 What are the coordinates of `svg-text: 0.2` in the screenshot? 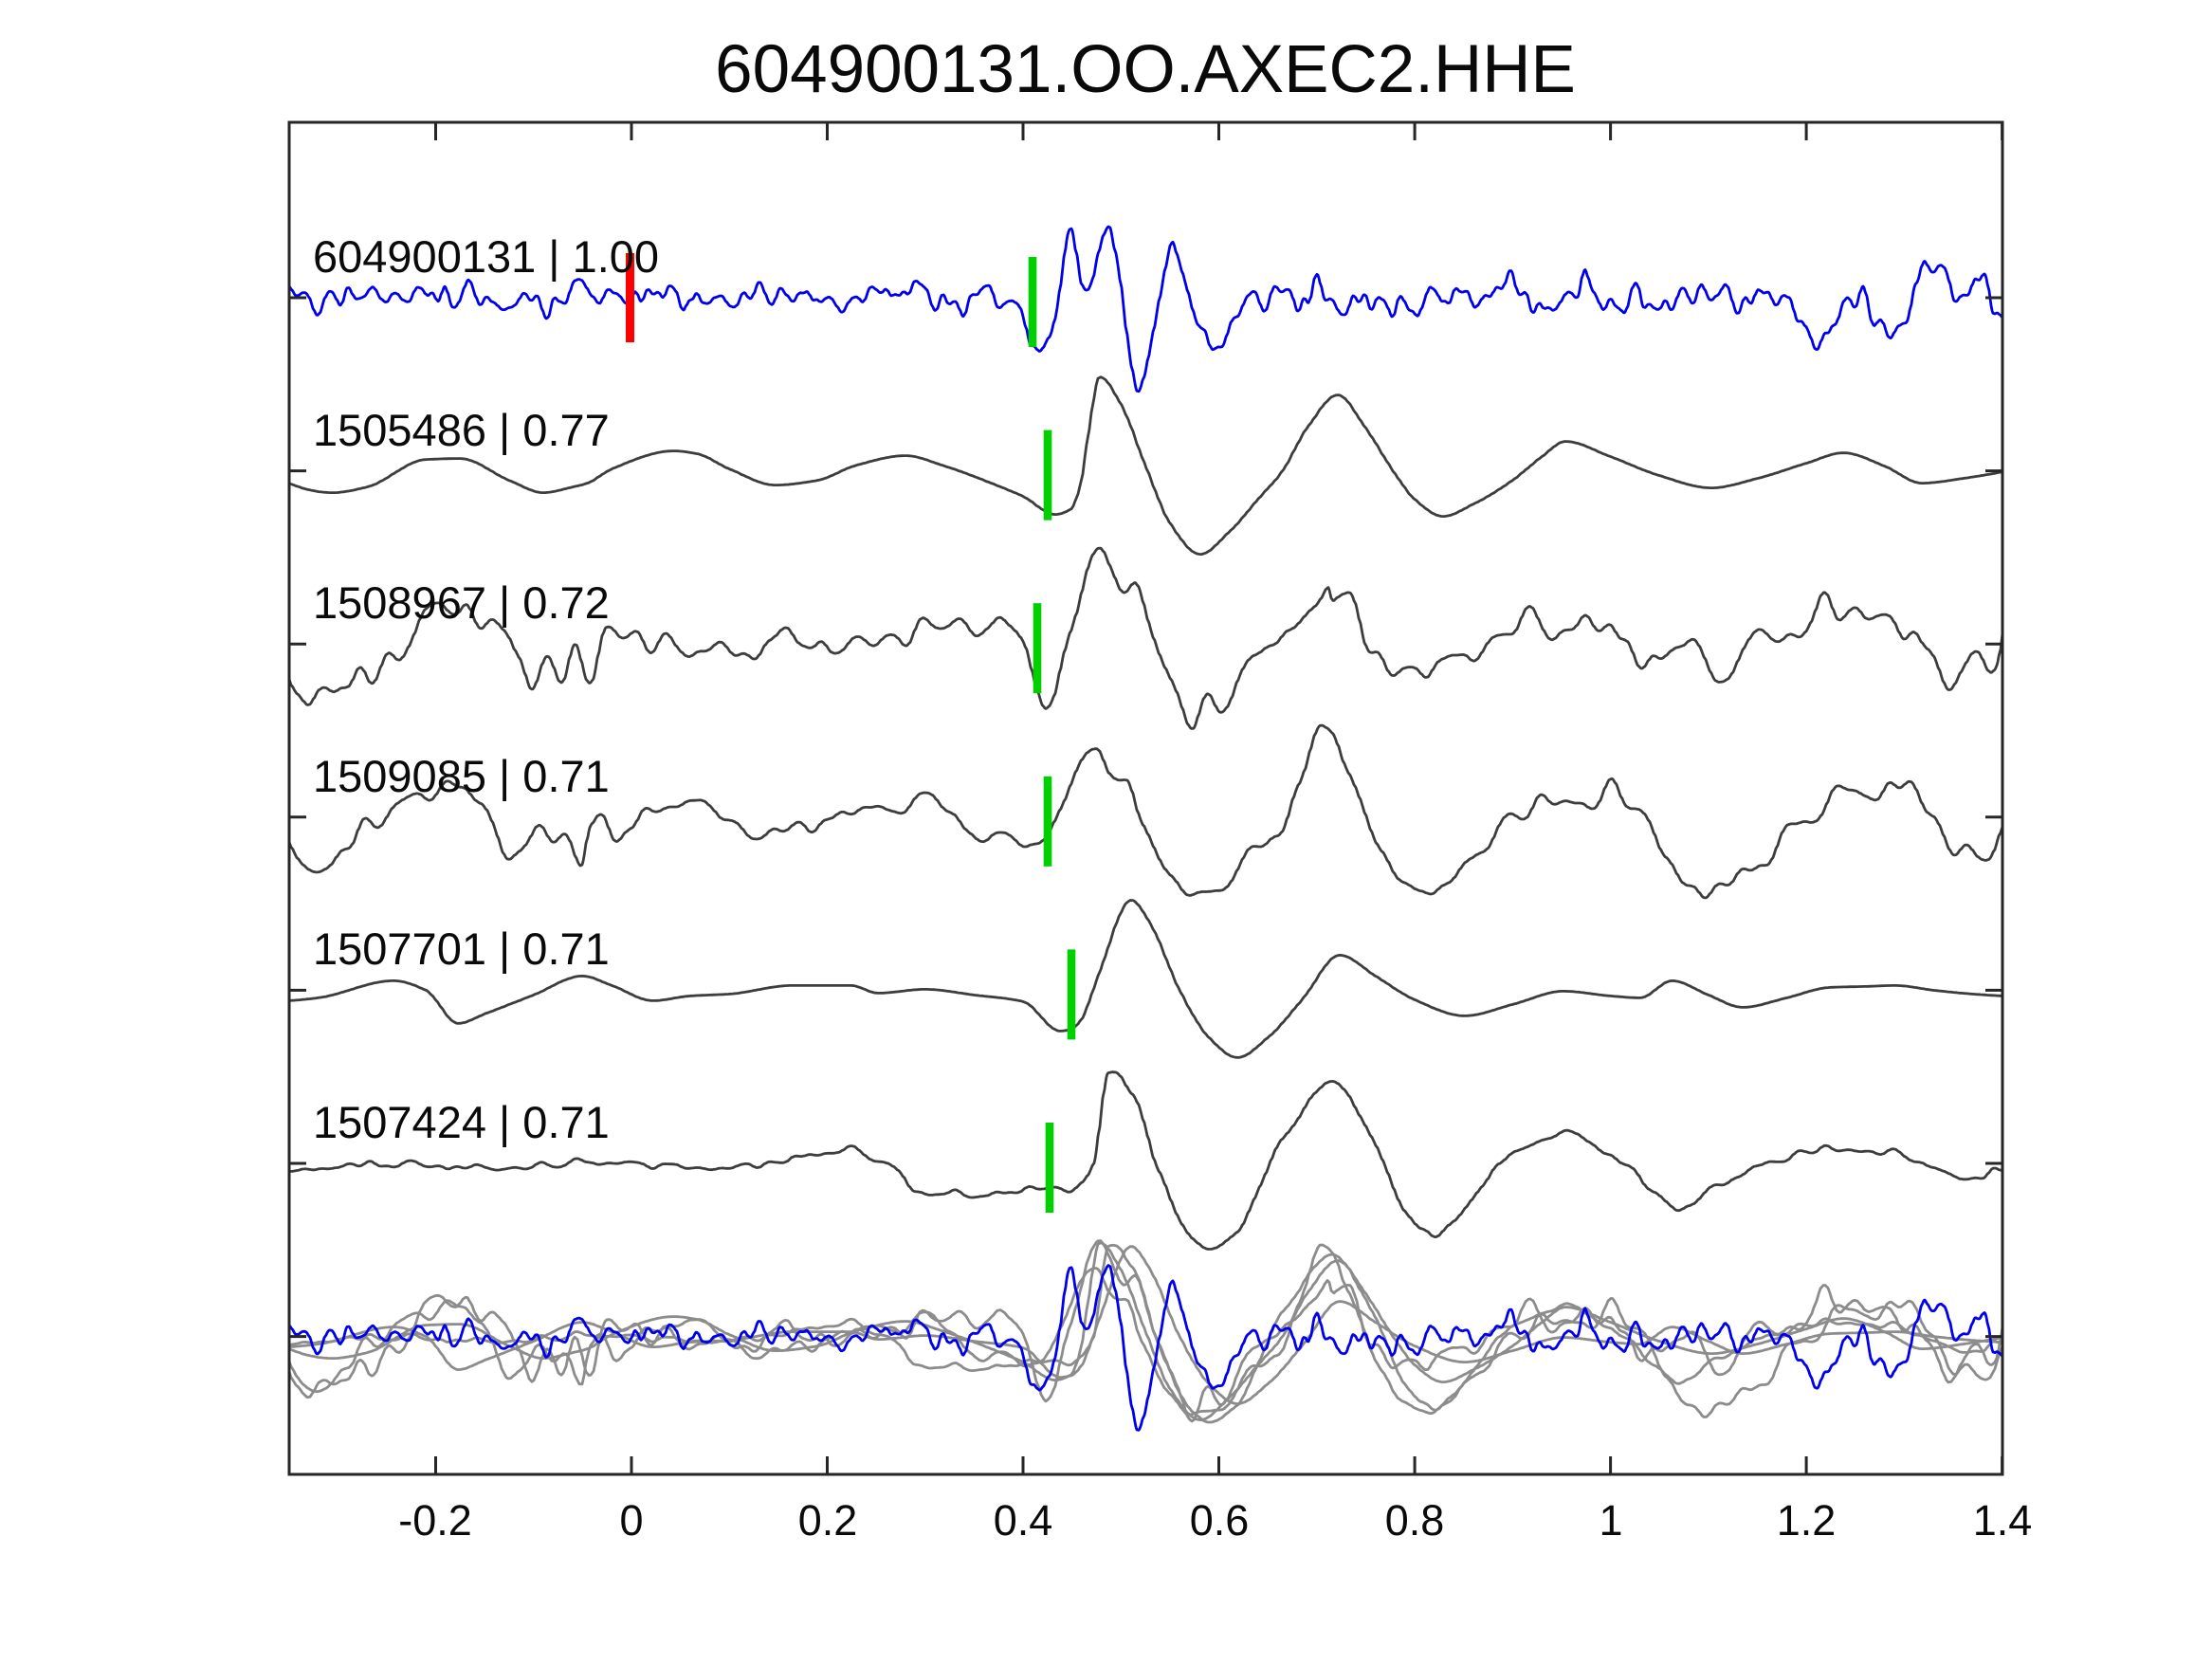 It's located at (828, 1520).